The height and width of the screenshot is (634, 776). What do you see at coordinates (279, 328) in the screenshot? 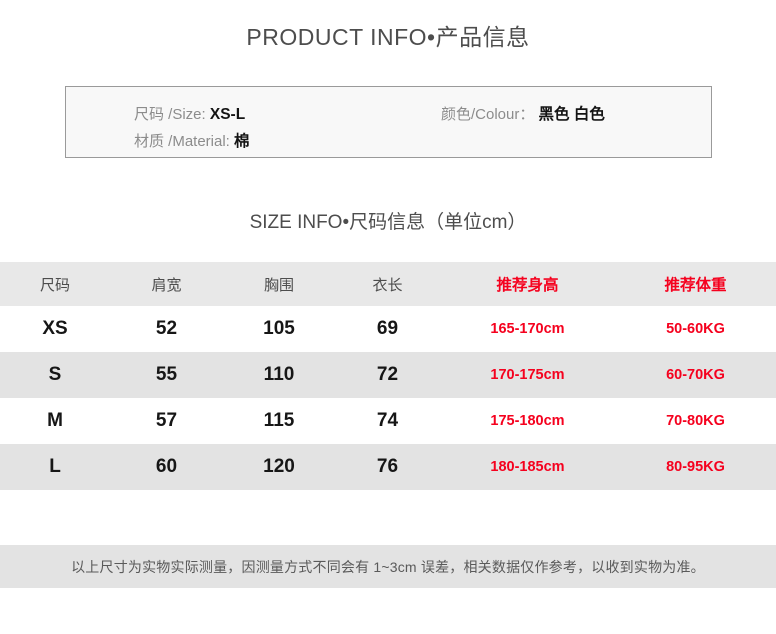
I see `cell-chest: 105` at bounding box center [279, 328].